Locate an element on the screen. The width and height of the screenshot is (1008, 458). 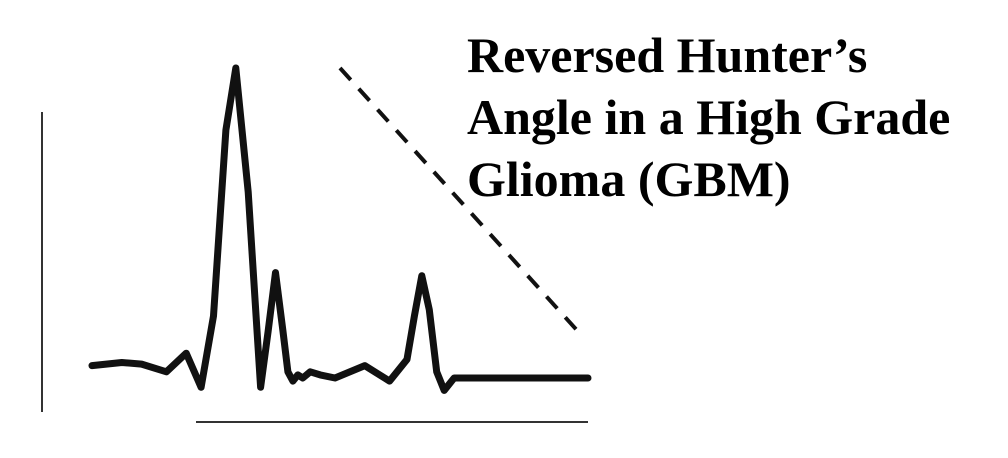
chart-title-line-1: Reversed Hunter’s is located at coordinates (667, 55).